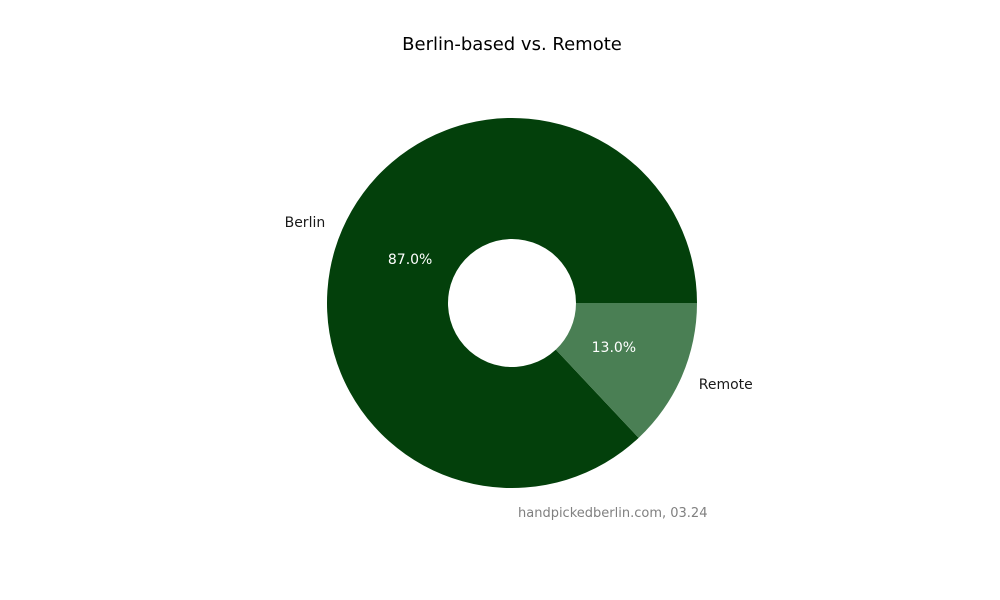 Image resolution: width=1000 pixels, height=600 pixels. What do you see at coordinates (512, 44) in the screenshot?
I see `chart-title: Berlin-based vs. Remote` at bounding box center [512, 44].